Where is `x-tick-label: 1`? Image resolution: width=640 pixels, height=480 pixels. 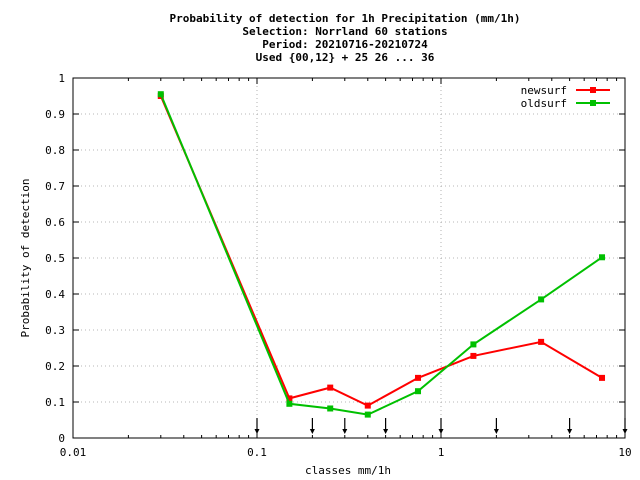
x-tick-label: 1 is located at coordinates (441, 452).